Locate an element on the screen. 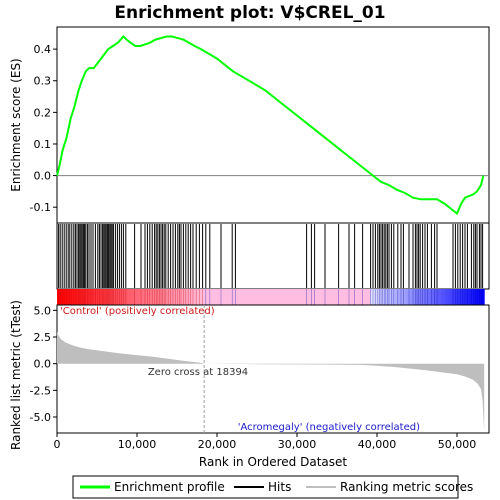  x-tick-label: 0 is located at coordinates (57, 444).